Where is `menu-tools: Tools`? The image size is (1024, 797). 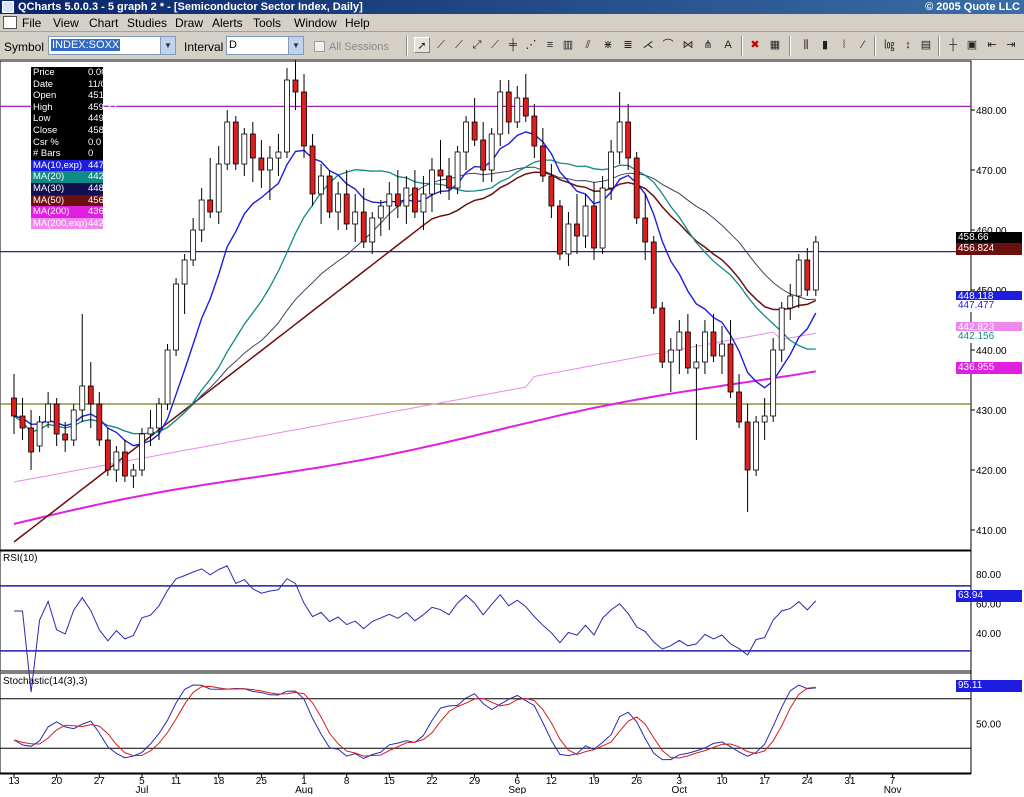 menu-tools: Tools is located at coordinates (267, 23).